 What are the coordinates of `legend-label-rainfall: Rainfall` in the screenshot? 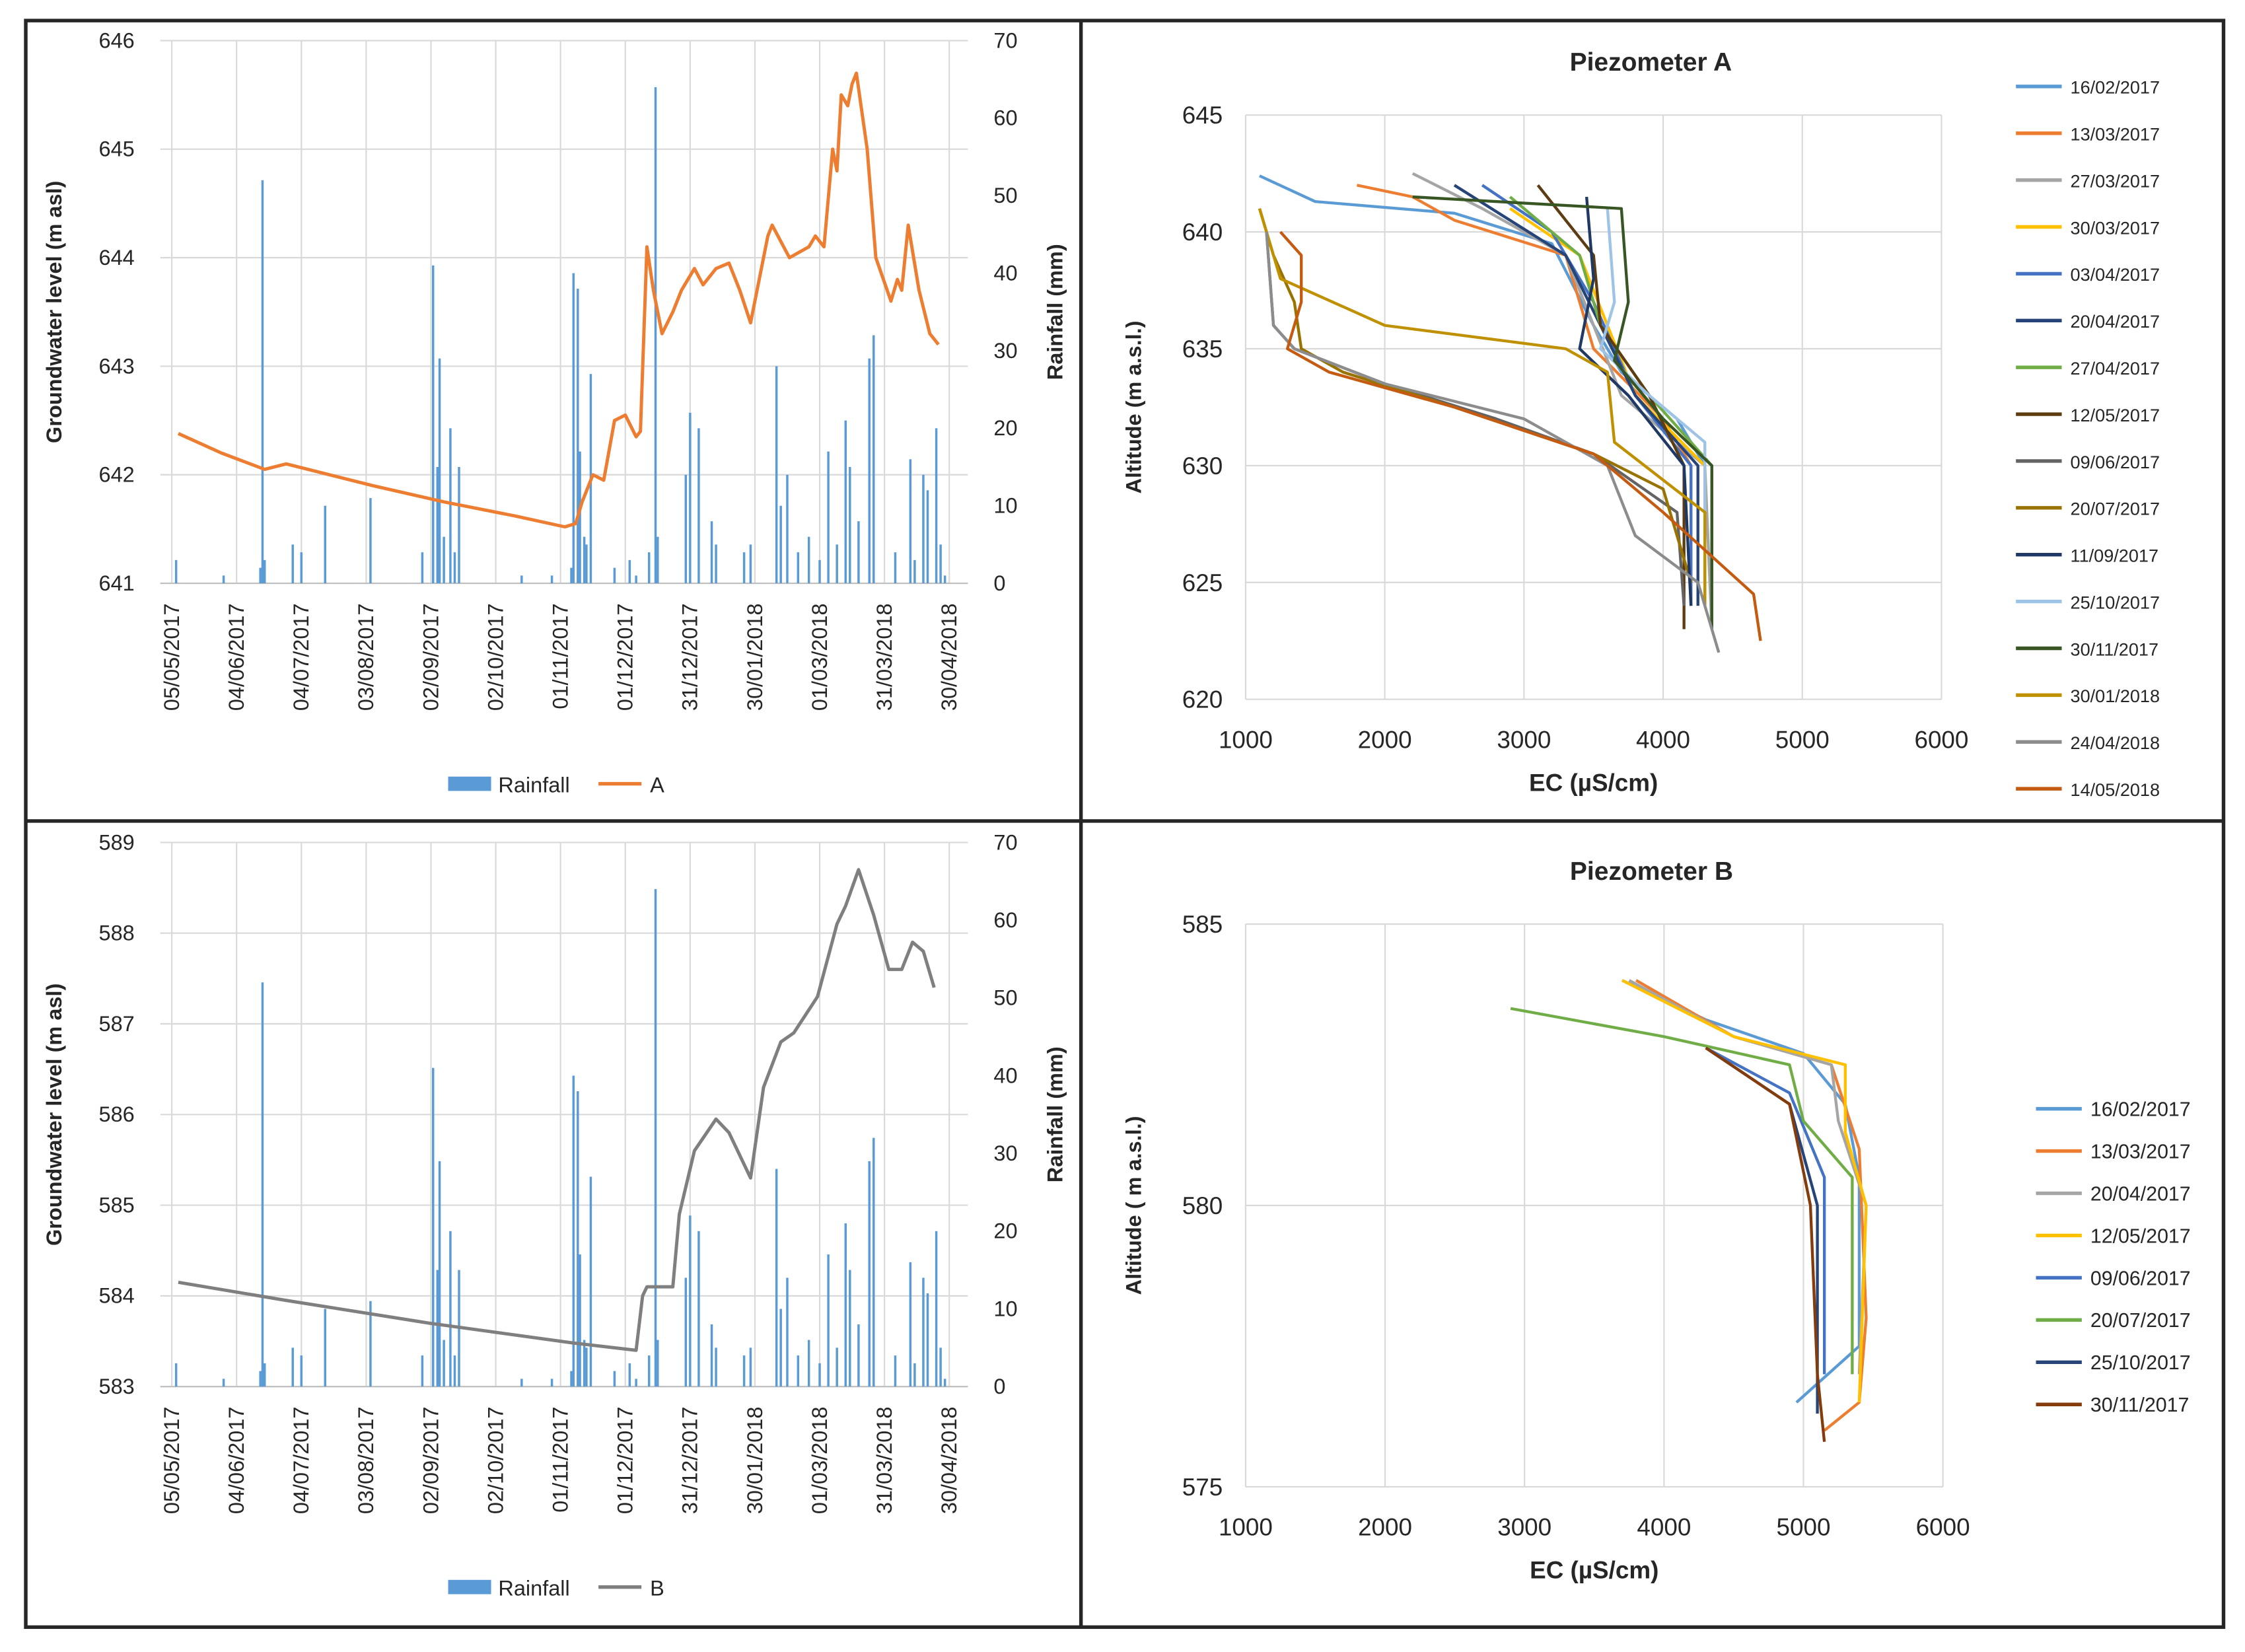 It's located at (533, 1588).